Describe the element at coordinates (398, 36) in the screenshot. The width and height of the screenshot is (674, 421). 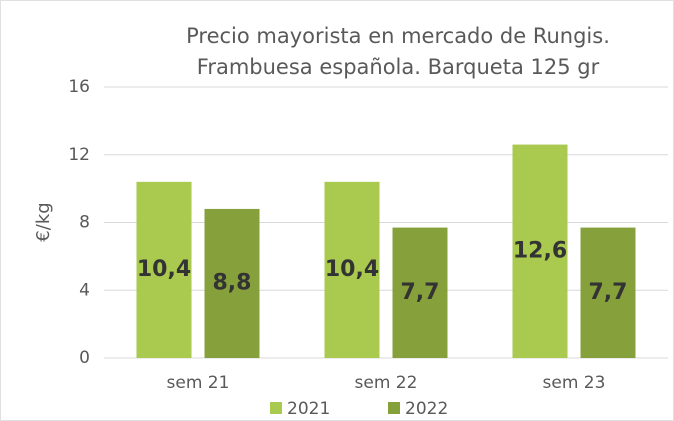
I see `chart-title: Precio mayorista en mercado de Rungis.` at that location.